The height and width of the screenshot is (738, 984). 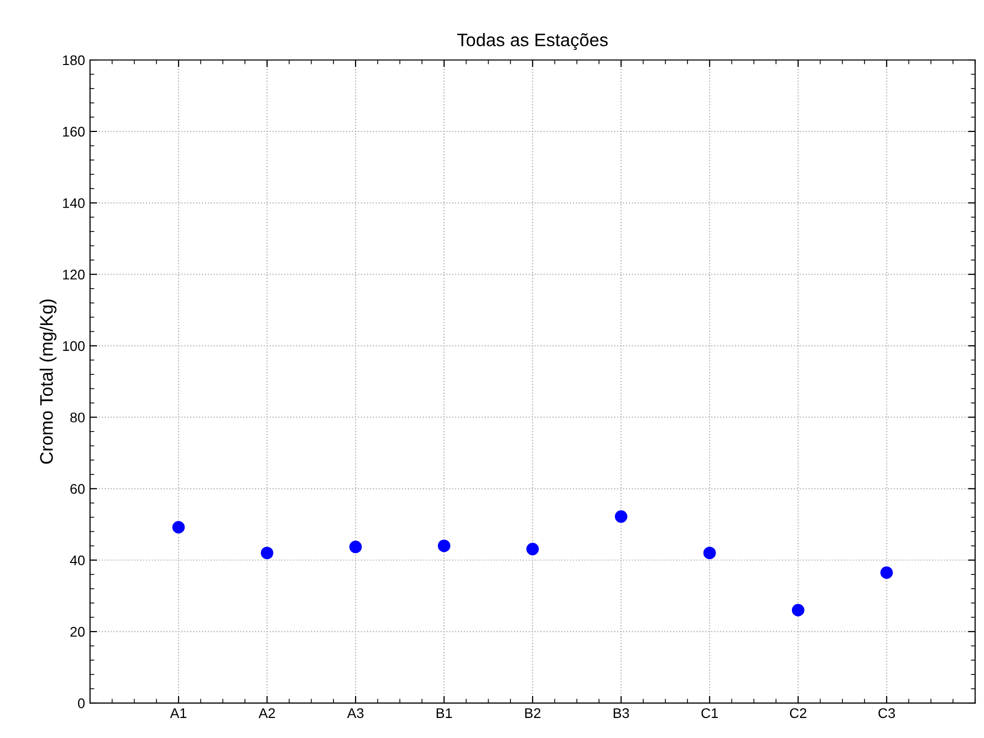 What do you see at coordinates (74, 60) in the screenshot?
I see `y-tick-label: 180` at bounding box center [74, 60].